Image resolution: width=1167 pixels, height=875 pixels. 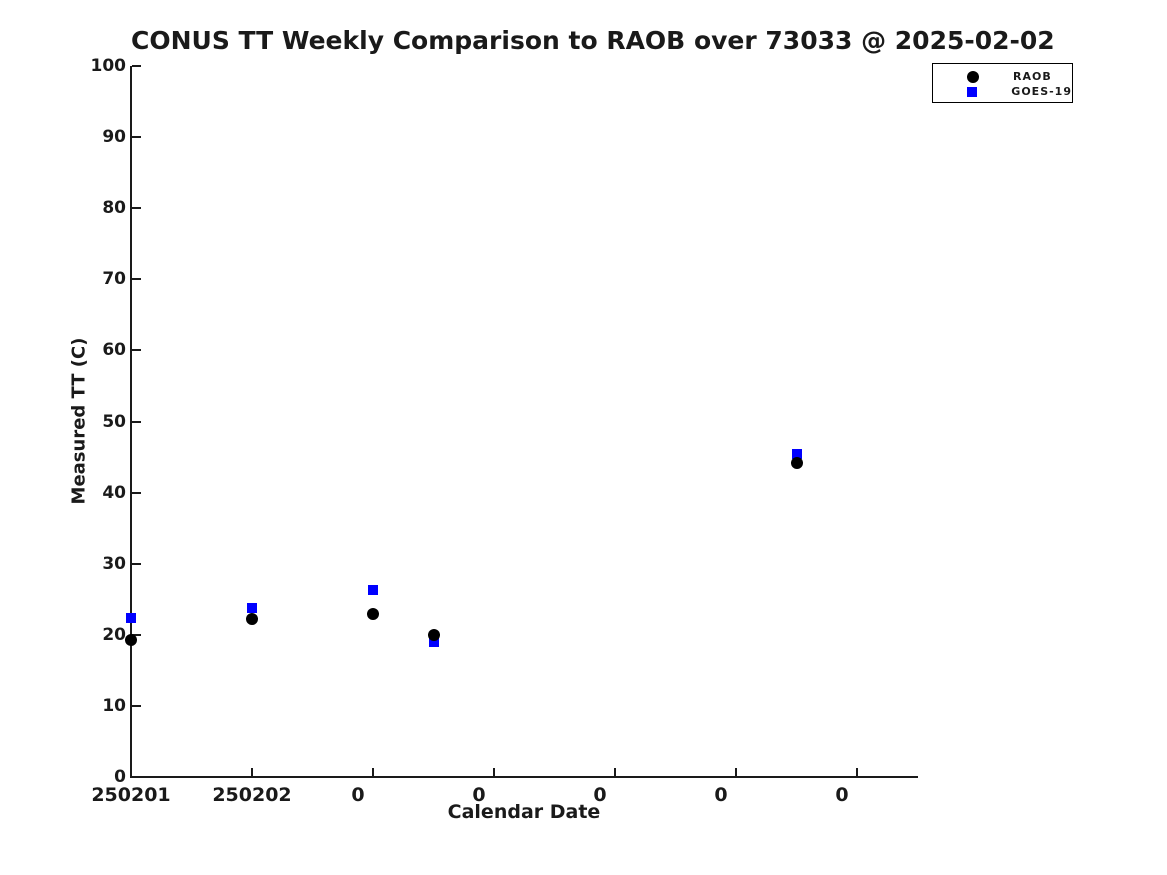 What do you see at coordinates (1032, 76) in the screenshot?
I see `legend-label-raob: RAOB` at bounding box center [1032, 76].